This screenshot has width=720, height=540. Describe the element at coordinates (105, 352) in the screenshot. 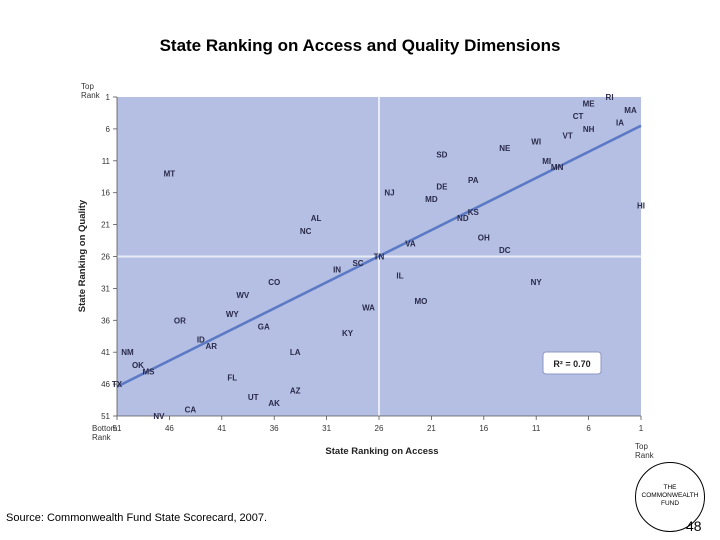

I see `y-tick-label: 41` at that location.